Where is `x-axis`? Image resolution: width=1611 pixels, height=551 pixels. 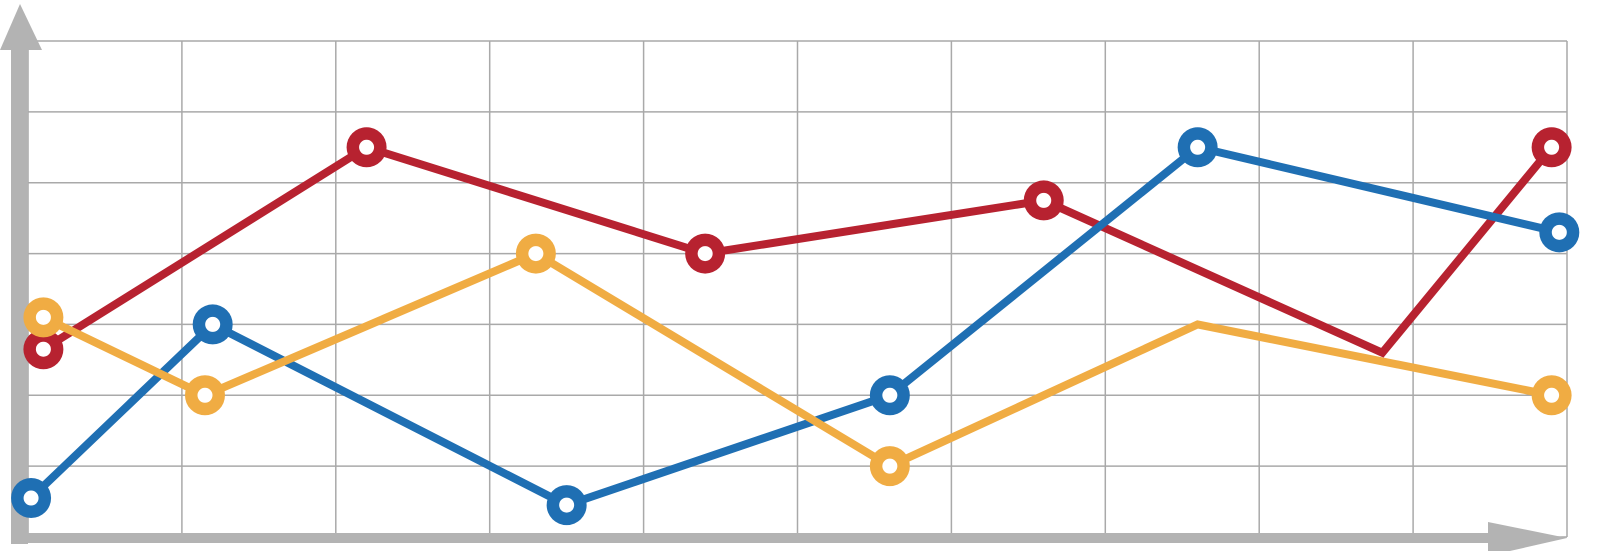 x-axis is located at coordinates (751, 538).